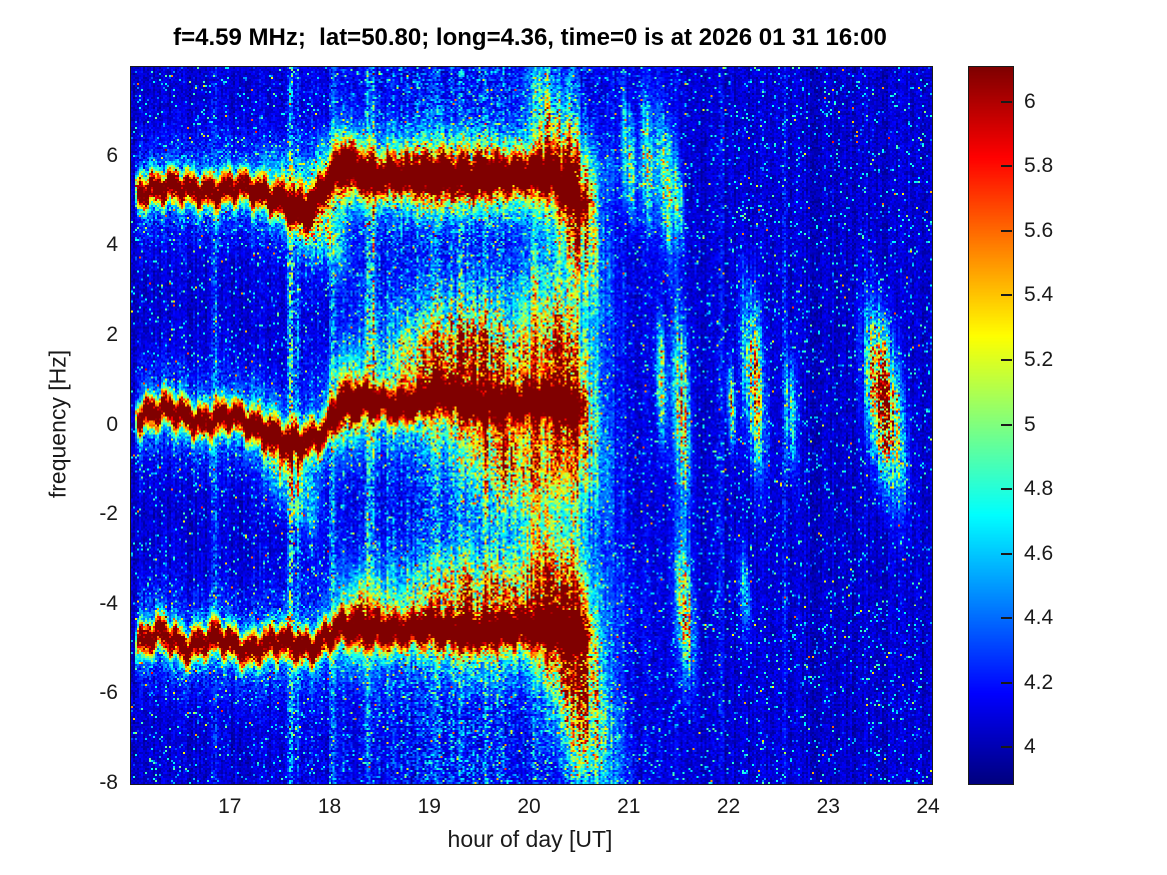  Describe the element at coordinates (1039, 295) in the screenshot. I see `colorbar-tick-label: 5.4` at that location.